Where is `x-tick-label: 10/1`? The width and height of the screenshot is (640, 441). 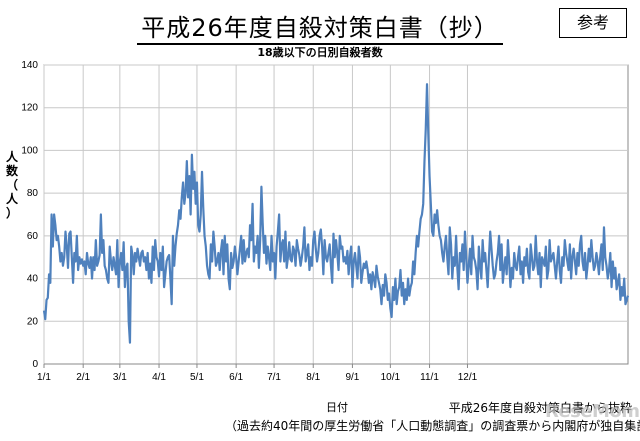 x-tick-label: 10/1 is located at coordinates (391, 377).